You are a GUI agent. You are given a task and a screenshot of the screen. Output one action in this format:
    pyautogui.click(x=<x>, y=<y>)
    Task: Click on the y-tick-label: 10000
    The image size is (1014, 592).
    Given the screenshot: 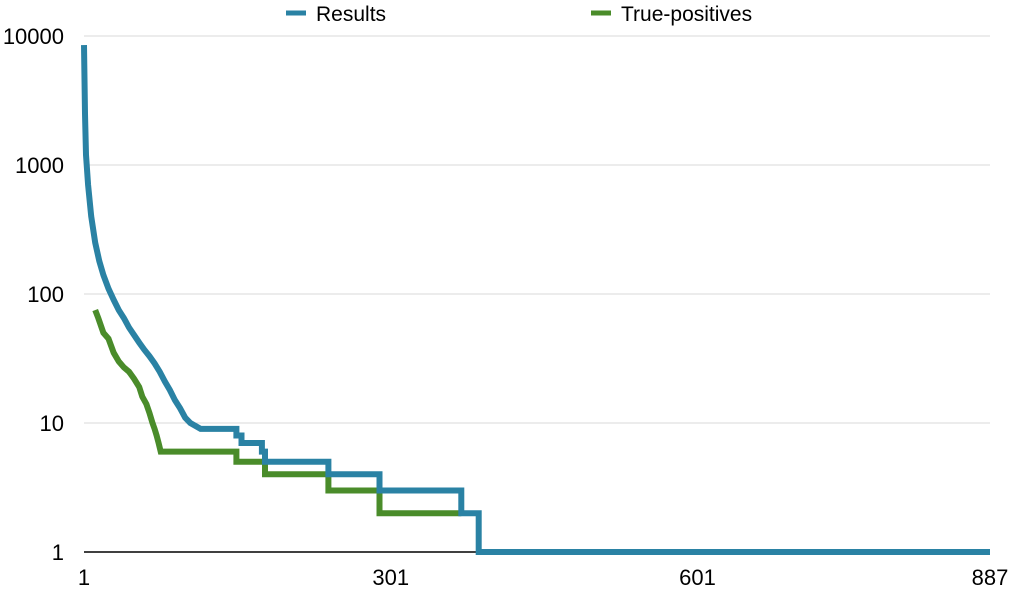 What is the action you would take?
    pyautogui.click(x=33, y=36)
    